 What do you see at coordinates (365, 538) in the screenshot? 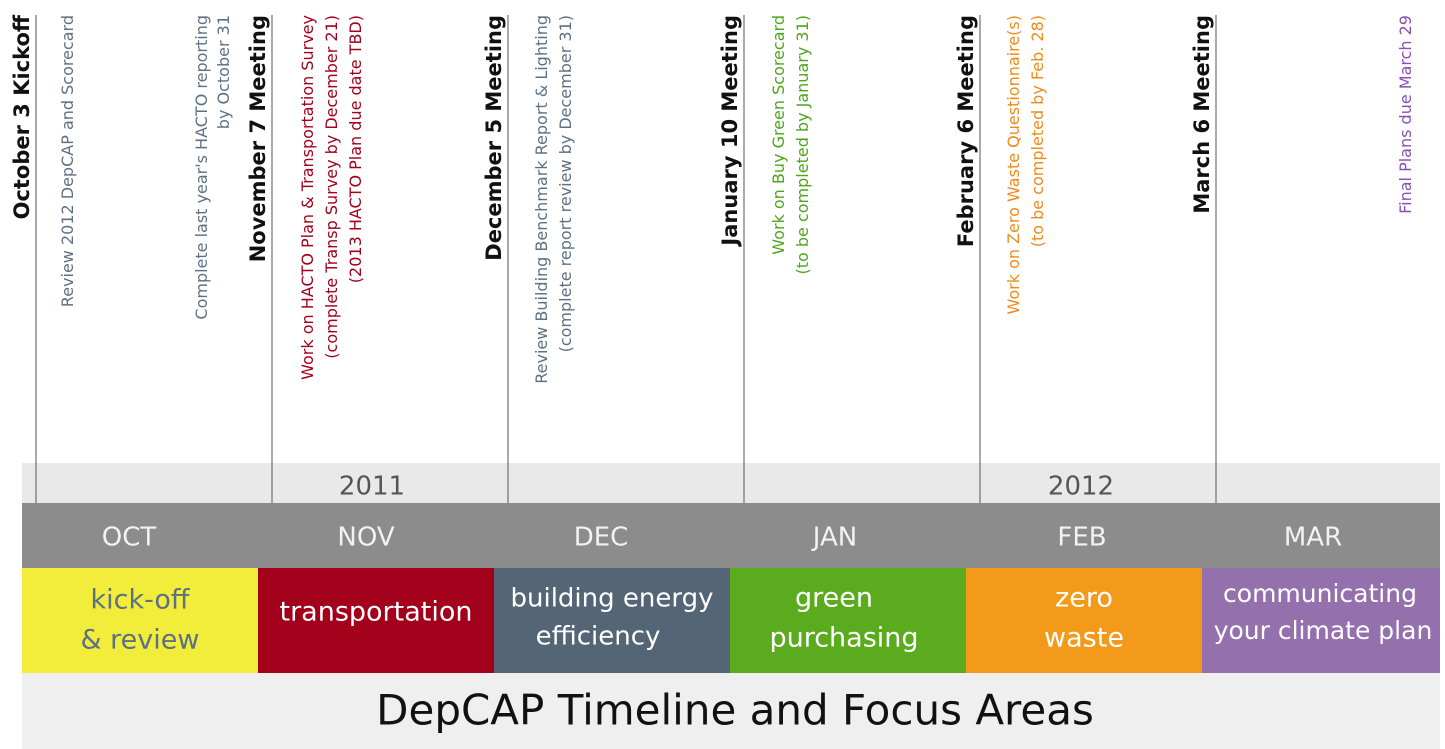
I see `month-label: NOV` at bounding box center [365, 538].